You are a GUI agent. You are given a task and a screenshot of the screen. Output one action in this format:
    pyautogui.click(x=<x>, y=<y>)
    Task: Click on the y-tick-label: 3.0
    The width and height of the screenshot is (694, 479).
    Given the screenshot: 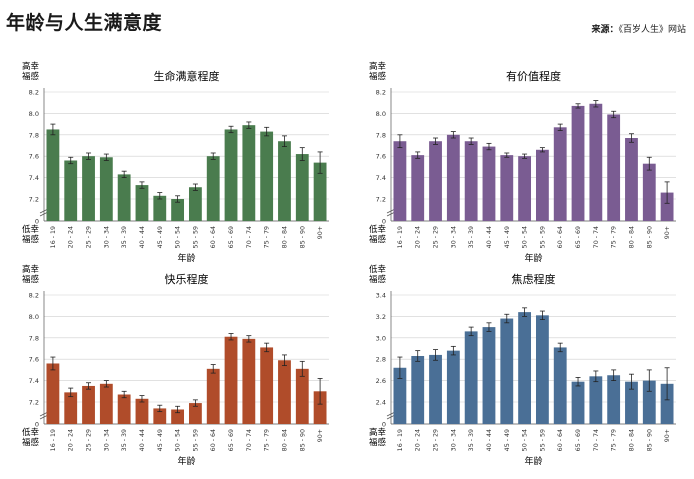 What is the action you would take?
    pyautogui.click(x=381, y=338)
    